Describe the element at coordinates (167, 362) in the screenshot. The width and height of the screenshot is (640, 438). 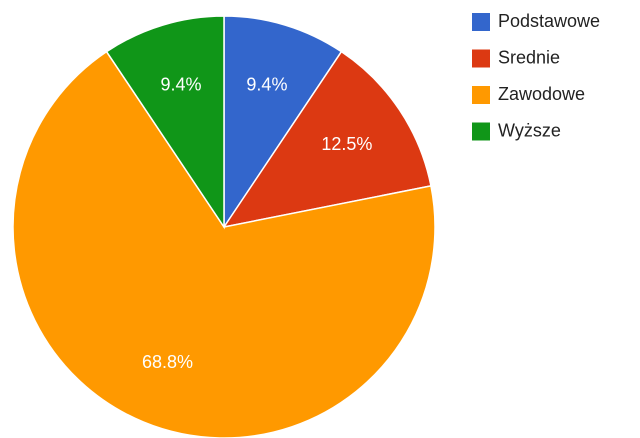
I see `slice-label: 68.8%` at that location.